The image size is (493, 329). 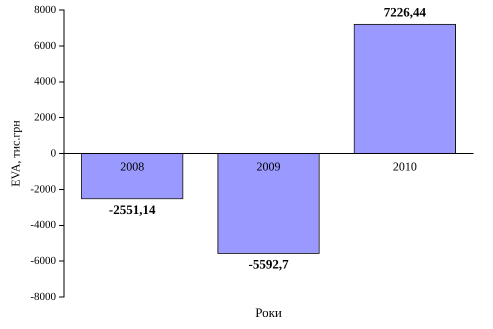 What do you see at coordinates (43, 261) in the screenshot?
I see `y-tick-label: -6000` at bounding box center [43, 261].